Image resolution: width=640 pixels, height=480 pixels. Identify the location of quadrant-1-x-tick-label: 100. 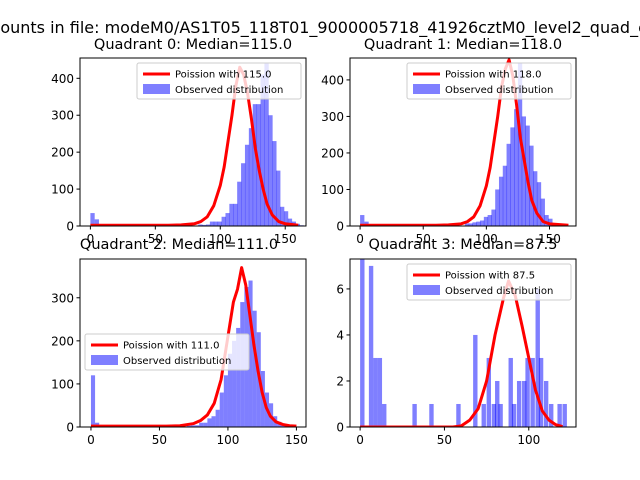
(486, 239).